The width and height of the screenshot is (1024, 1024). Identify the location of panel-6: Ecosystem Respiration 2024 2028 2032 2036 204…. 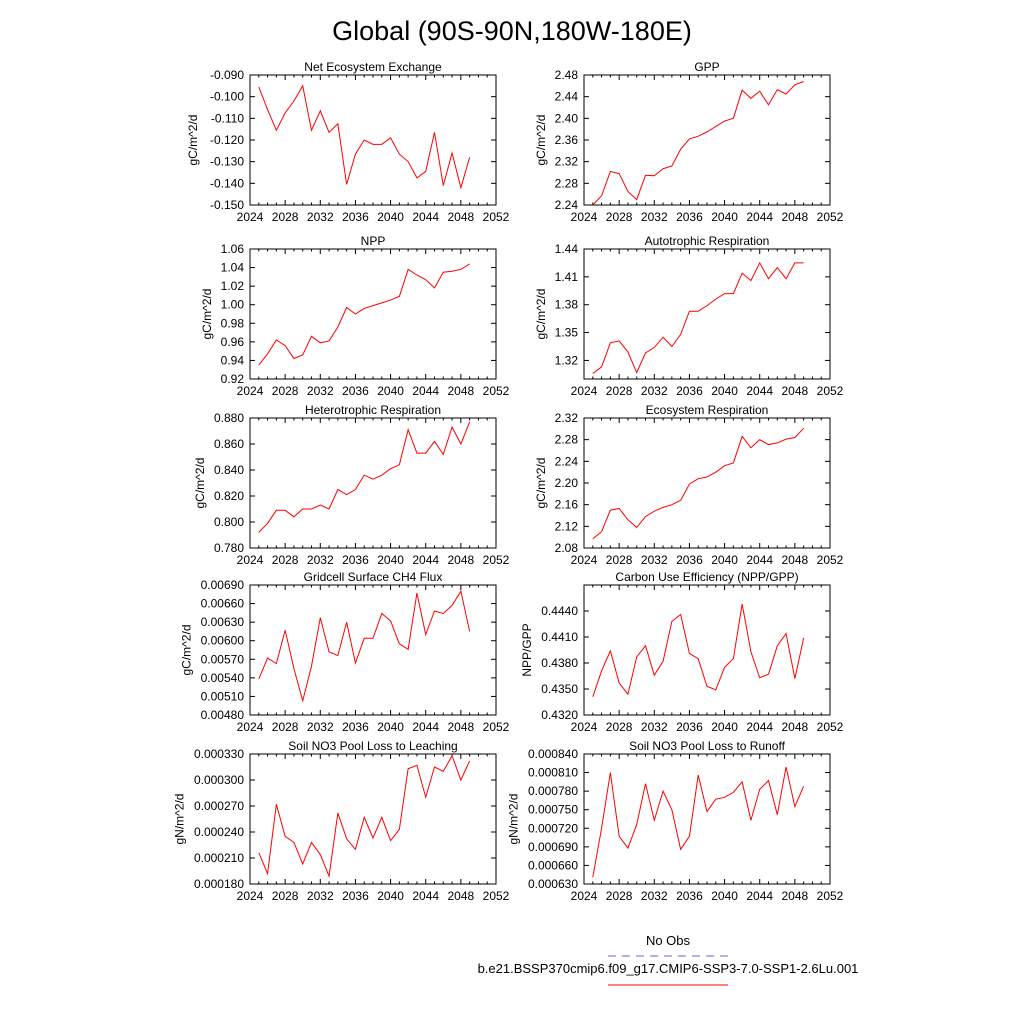
(689, 485).